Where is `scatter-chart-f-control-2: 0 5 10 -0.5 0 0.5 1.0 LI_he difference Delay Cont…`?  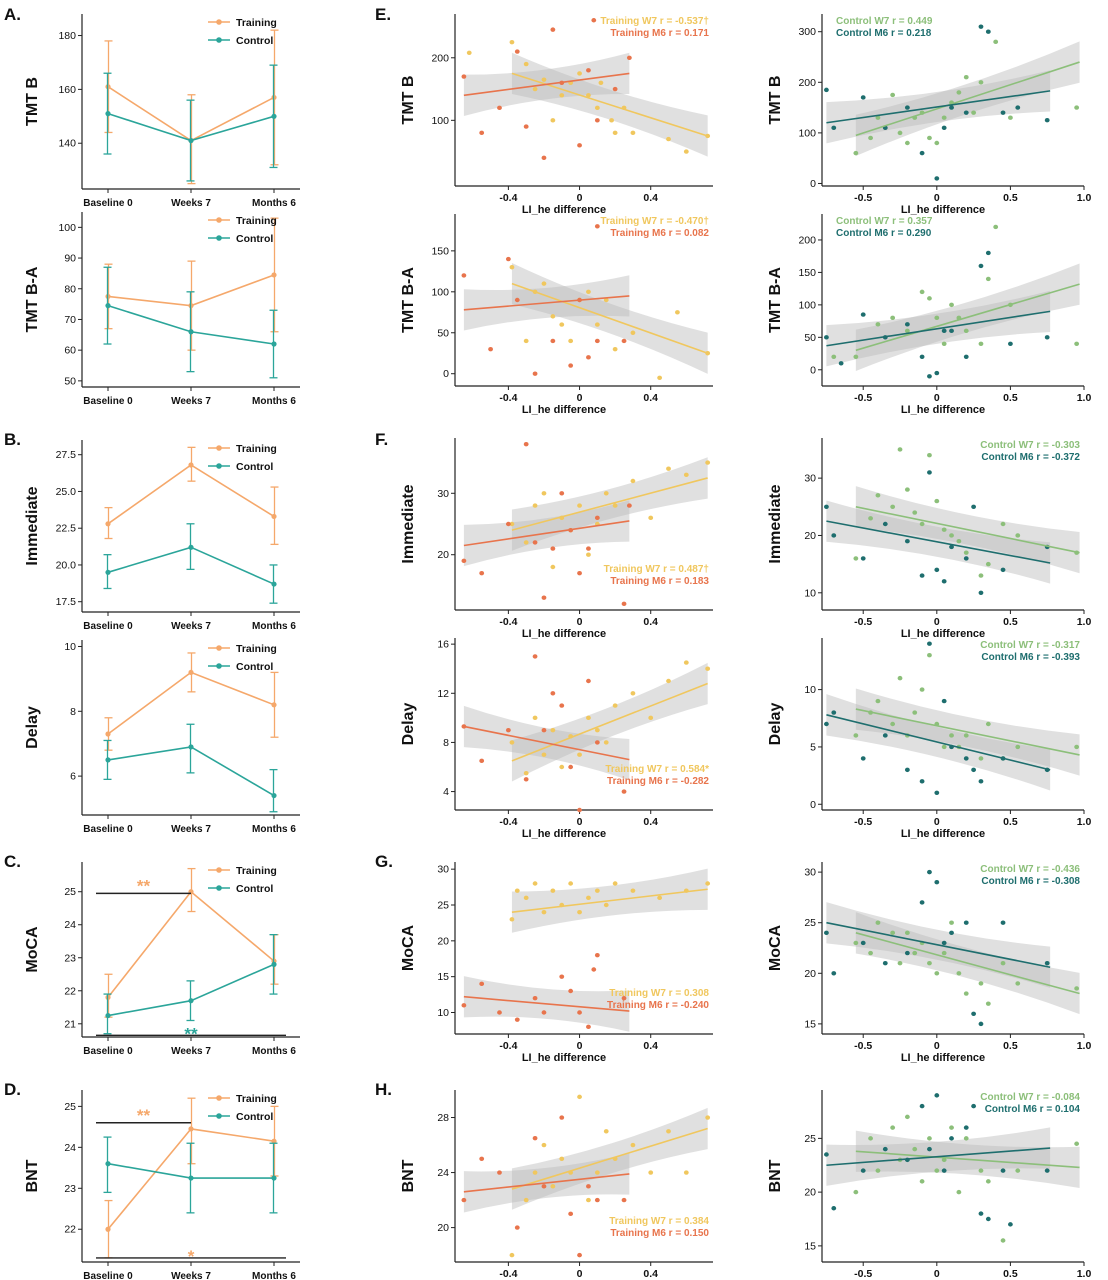 scatter-chart-f-control-2: 0 5 10 -0.5 0 0.5 1.0 LI_he difference Delay Cont… is located at coordinates (929, 739).